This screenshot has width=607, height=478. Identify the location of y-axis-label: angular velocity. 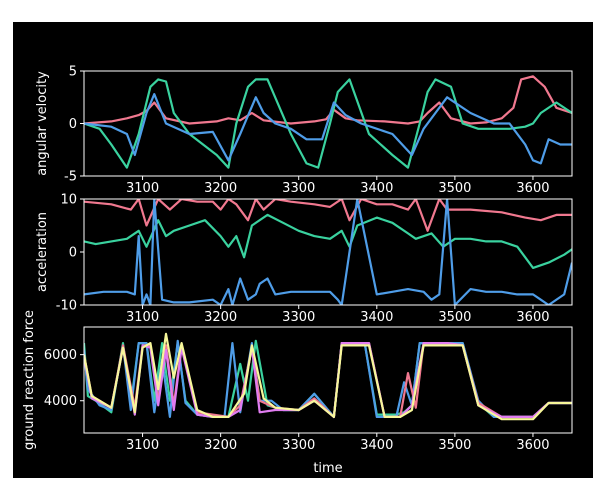
(42, 123).